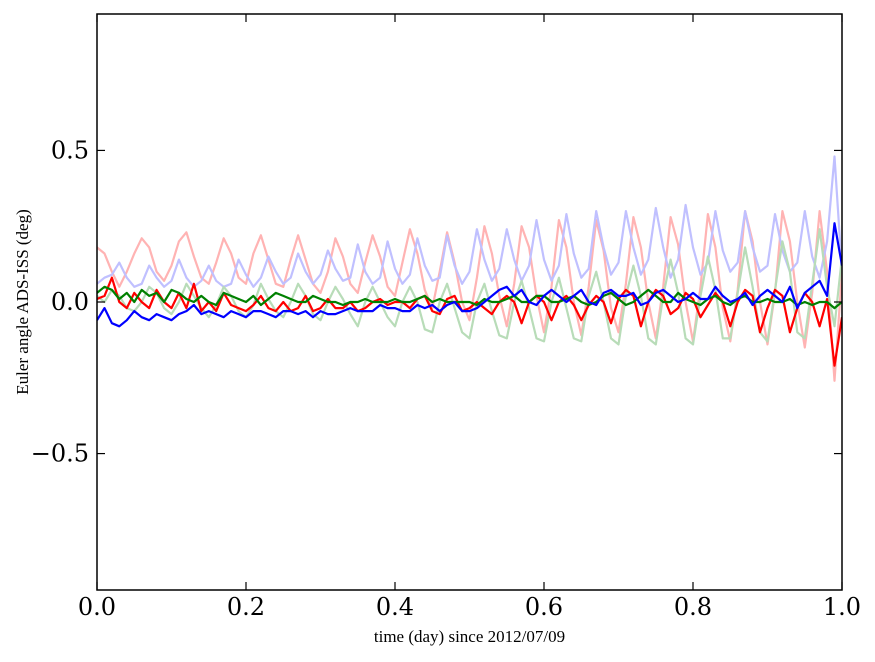  Describe the element at coordinates (395, 607) in the screenshot. I see `x-tick-label: 0.4` at that location.